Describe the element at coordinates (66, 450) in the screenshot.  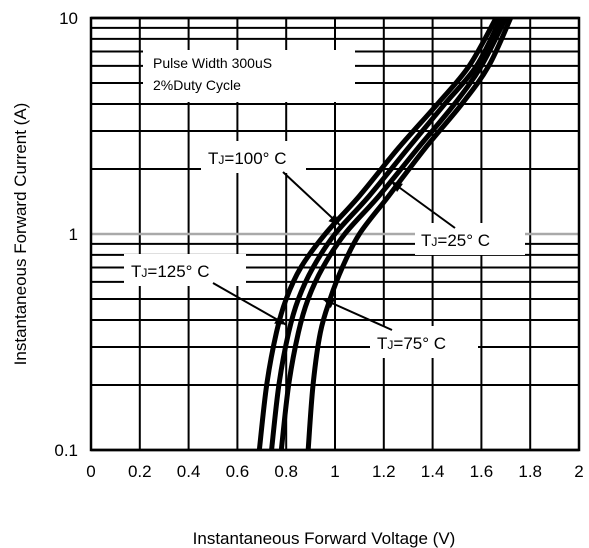
I see `y-tick-label: 0.1` at that location.